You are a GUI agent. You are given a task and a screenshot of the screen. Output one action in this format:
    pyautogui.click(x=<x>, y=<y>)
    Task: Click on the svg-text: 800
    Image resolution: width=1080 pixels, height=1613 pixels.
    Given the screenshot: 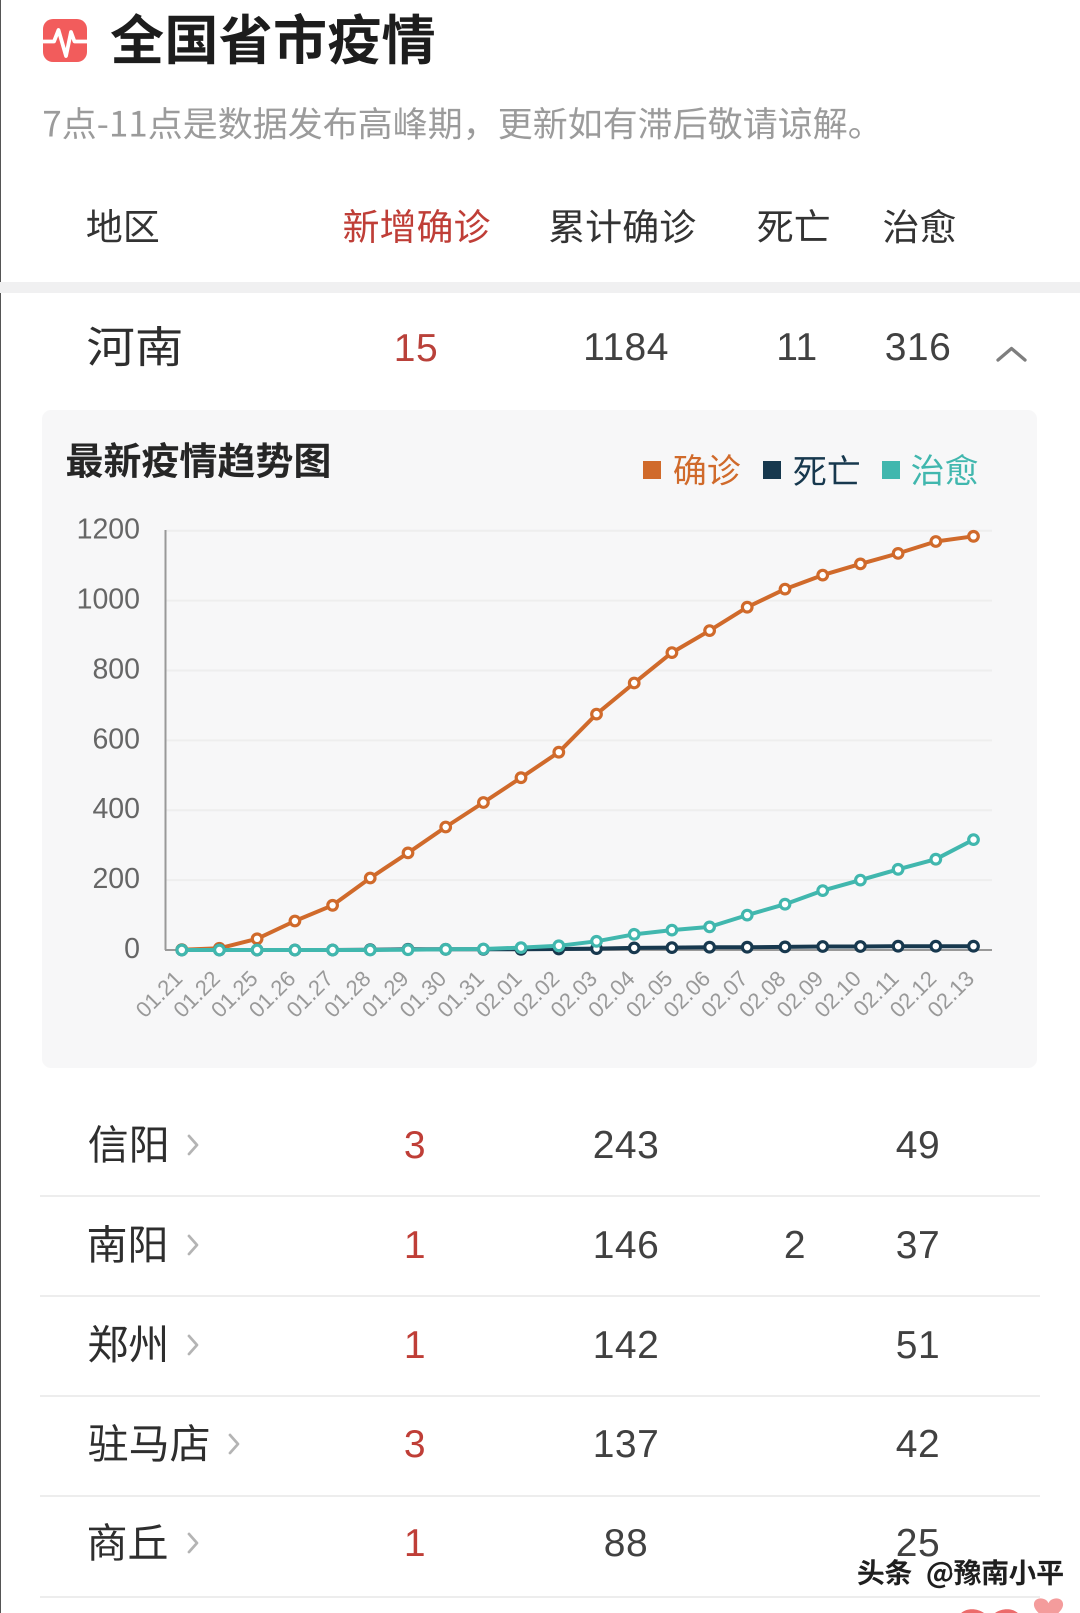 What is the action you would take?
    pyautogui.click(x=116, y=670)
    